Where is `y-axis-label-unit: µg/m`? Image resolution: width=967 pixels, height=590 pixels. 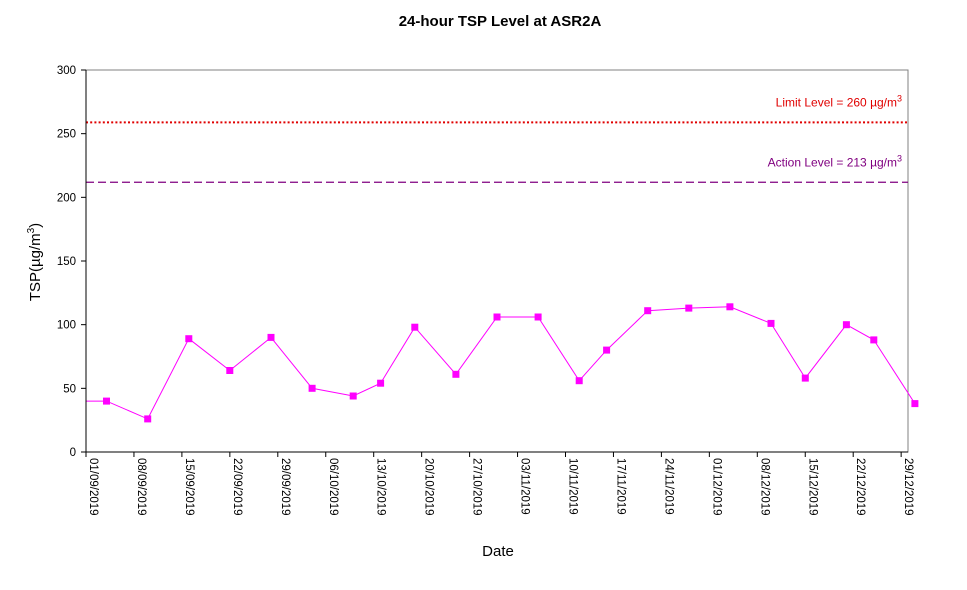
y-axis-label-unit: µg/m is located at coordinates (35, 250).